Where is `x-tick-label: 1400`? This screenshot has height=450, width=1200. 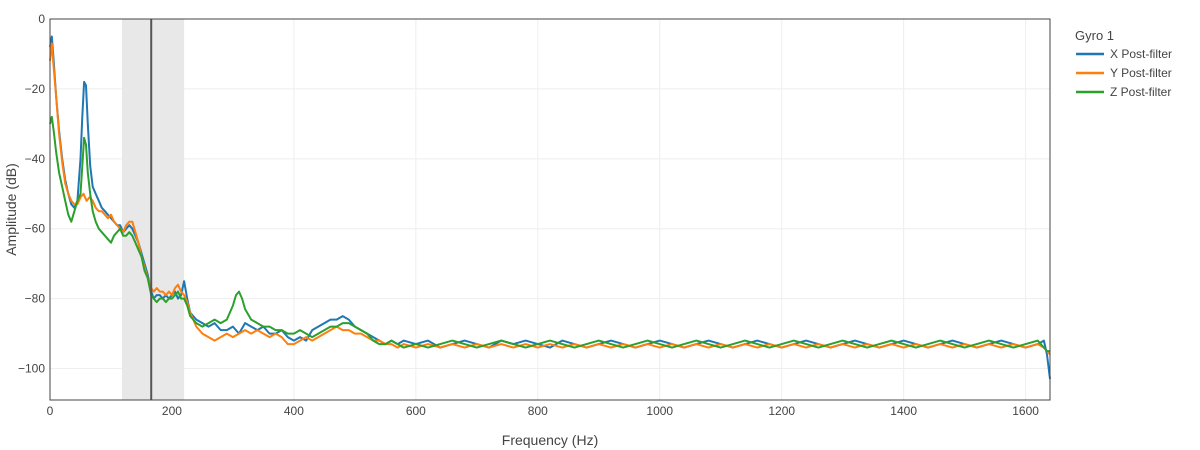
x-tick-label: 1400 is located at coordinates (903, 411).